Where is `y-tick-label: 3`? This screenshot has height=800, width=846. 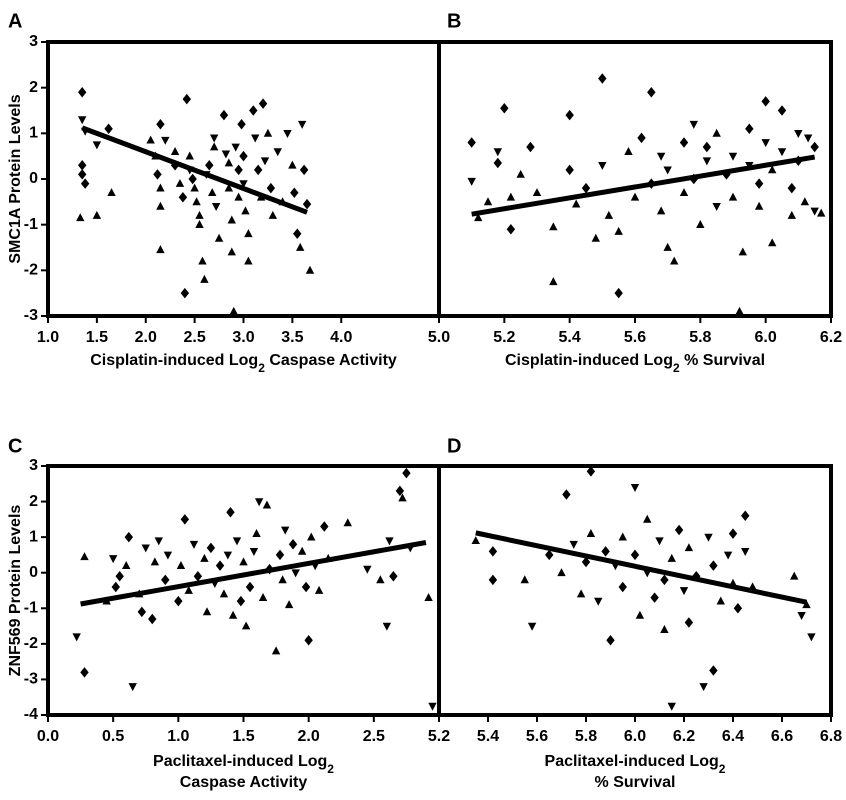 y-tick-label: 3 is located at coordinates (33, 465).